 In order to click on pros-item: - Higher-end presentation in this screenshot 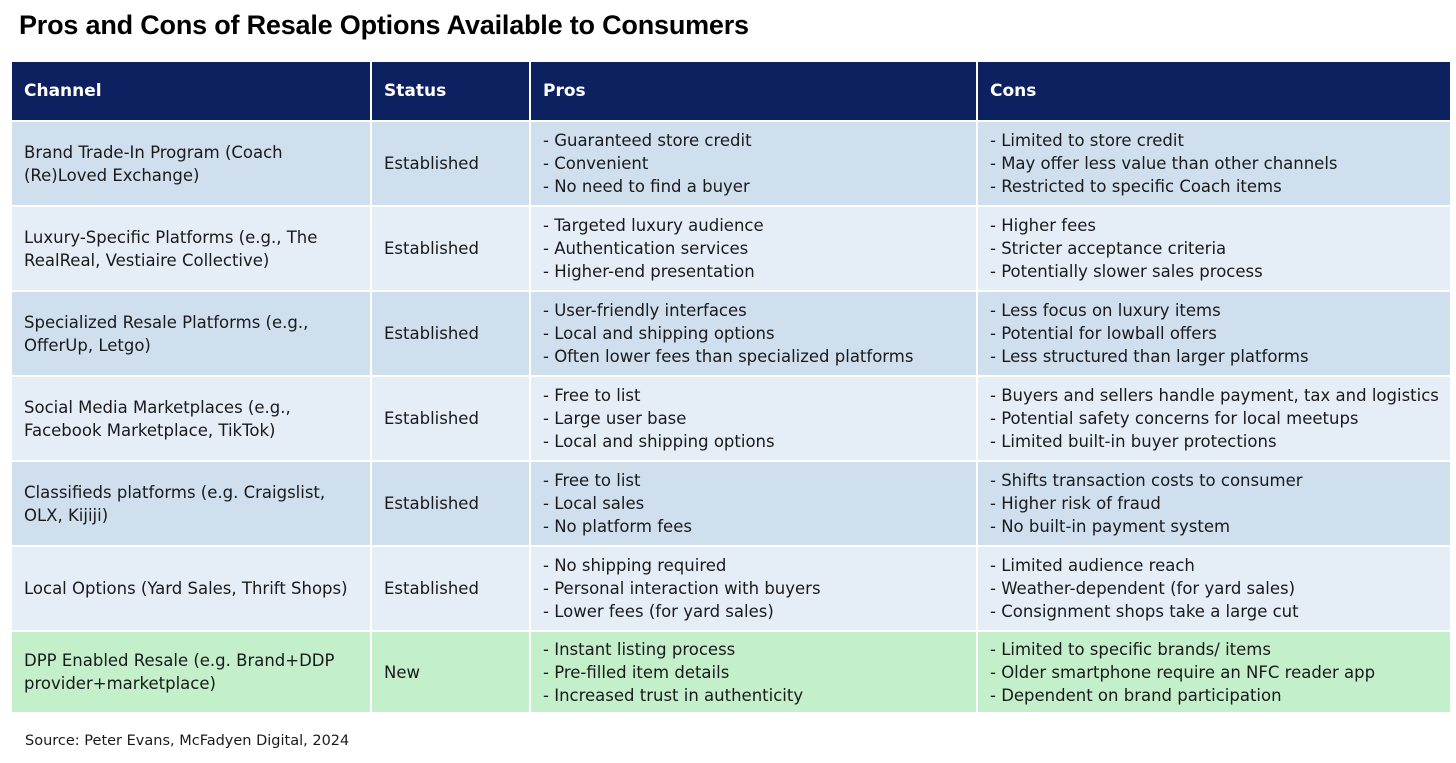, I will do `click(649, 271)`.